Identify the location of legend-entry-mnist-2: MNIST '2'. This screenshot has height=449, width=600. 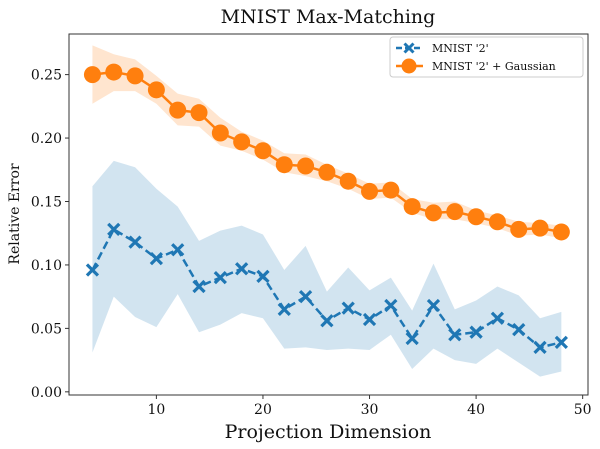
(442, 48).